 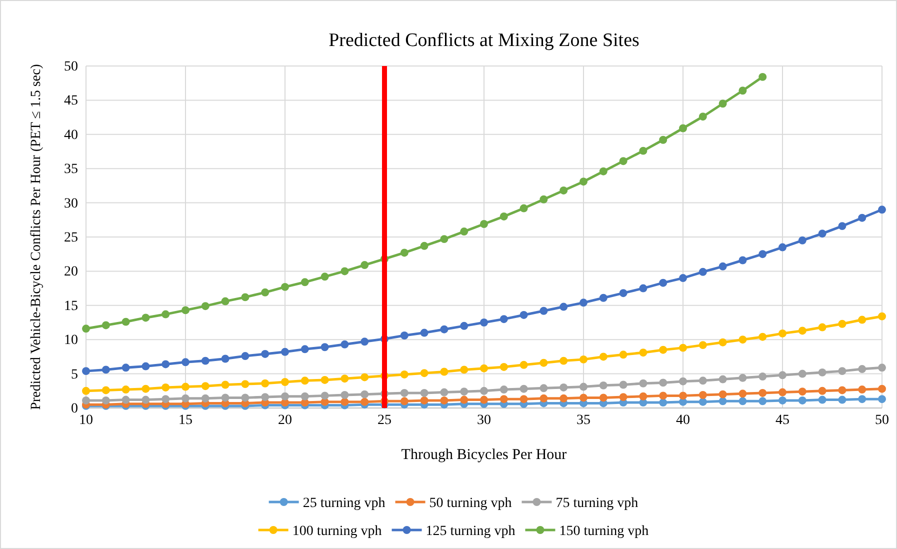 What do you see at coordinates (683, 420) in the screenshot?
I see `x-tick-label: 40` at bounding box center [683, 420].